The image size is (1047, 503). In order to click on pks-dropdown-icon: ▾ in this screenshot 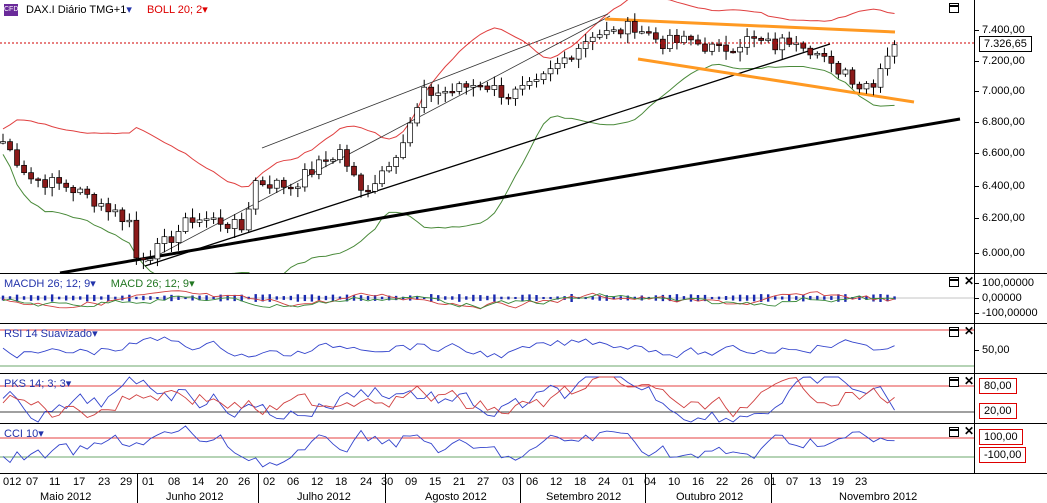, I will do `click(68, 384)`.